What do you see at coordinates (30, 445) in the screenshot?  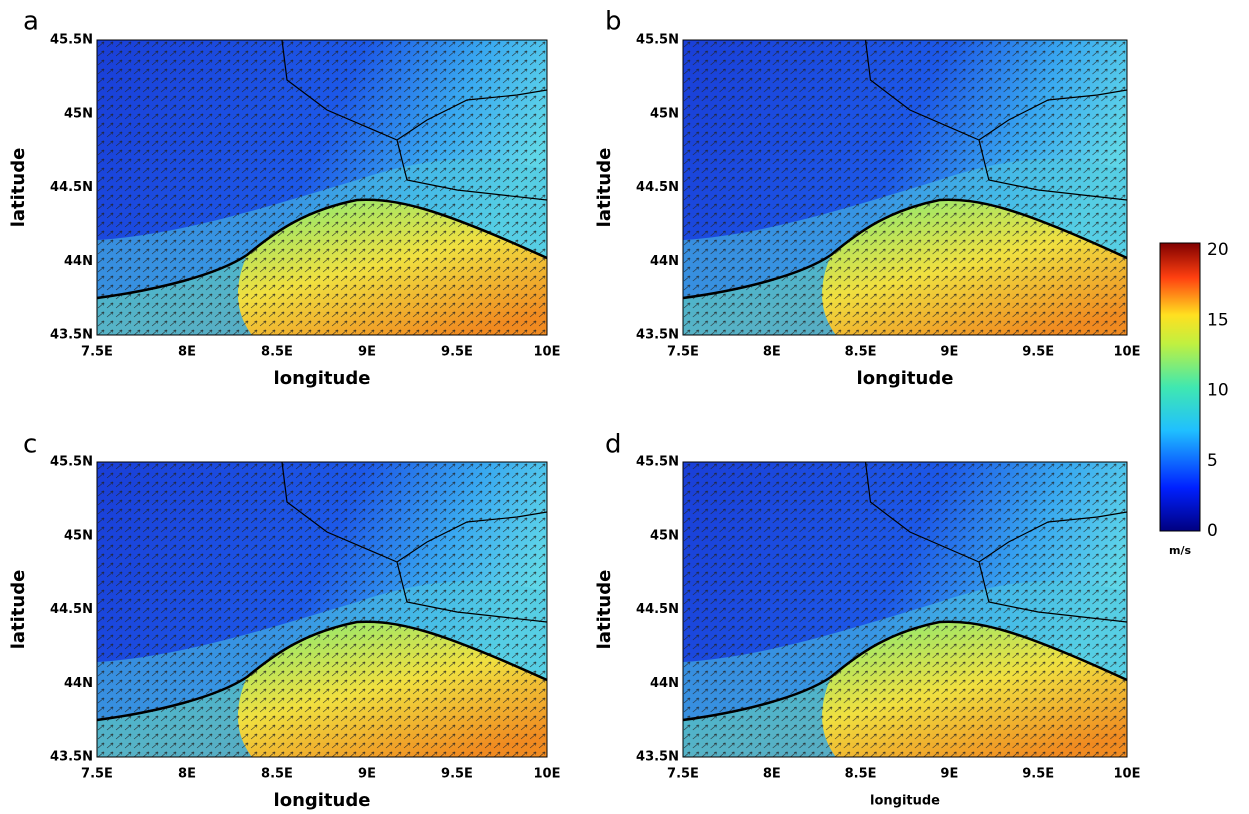 I see `panel-letter: c` at bounding box center [30, 445].